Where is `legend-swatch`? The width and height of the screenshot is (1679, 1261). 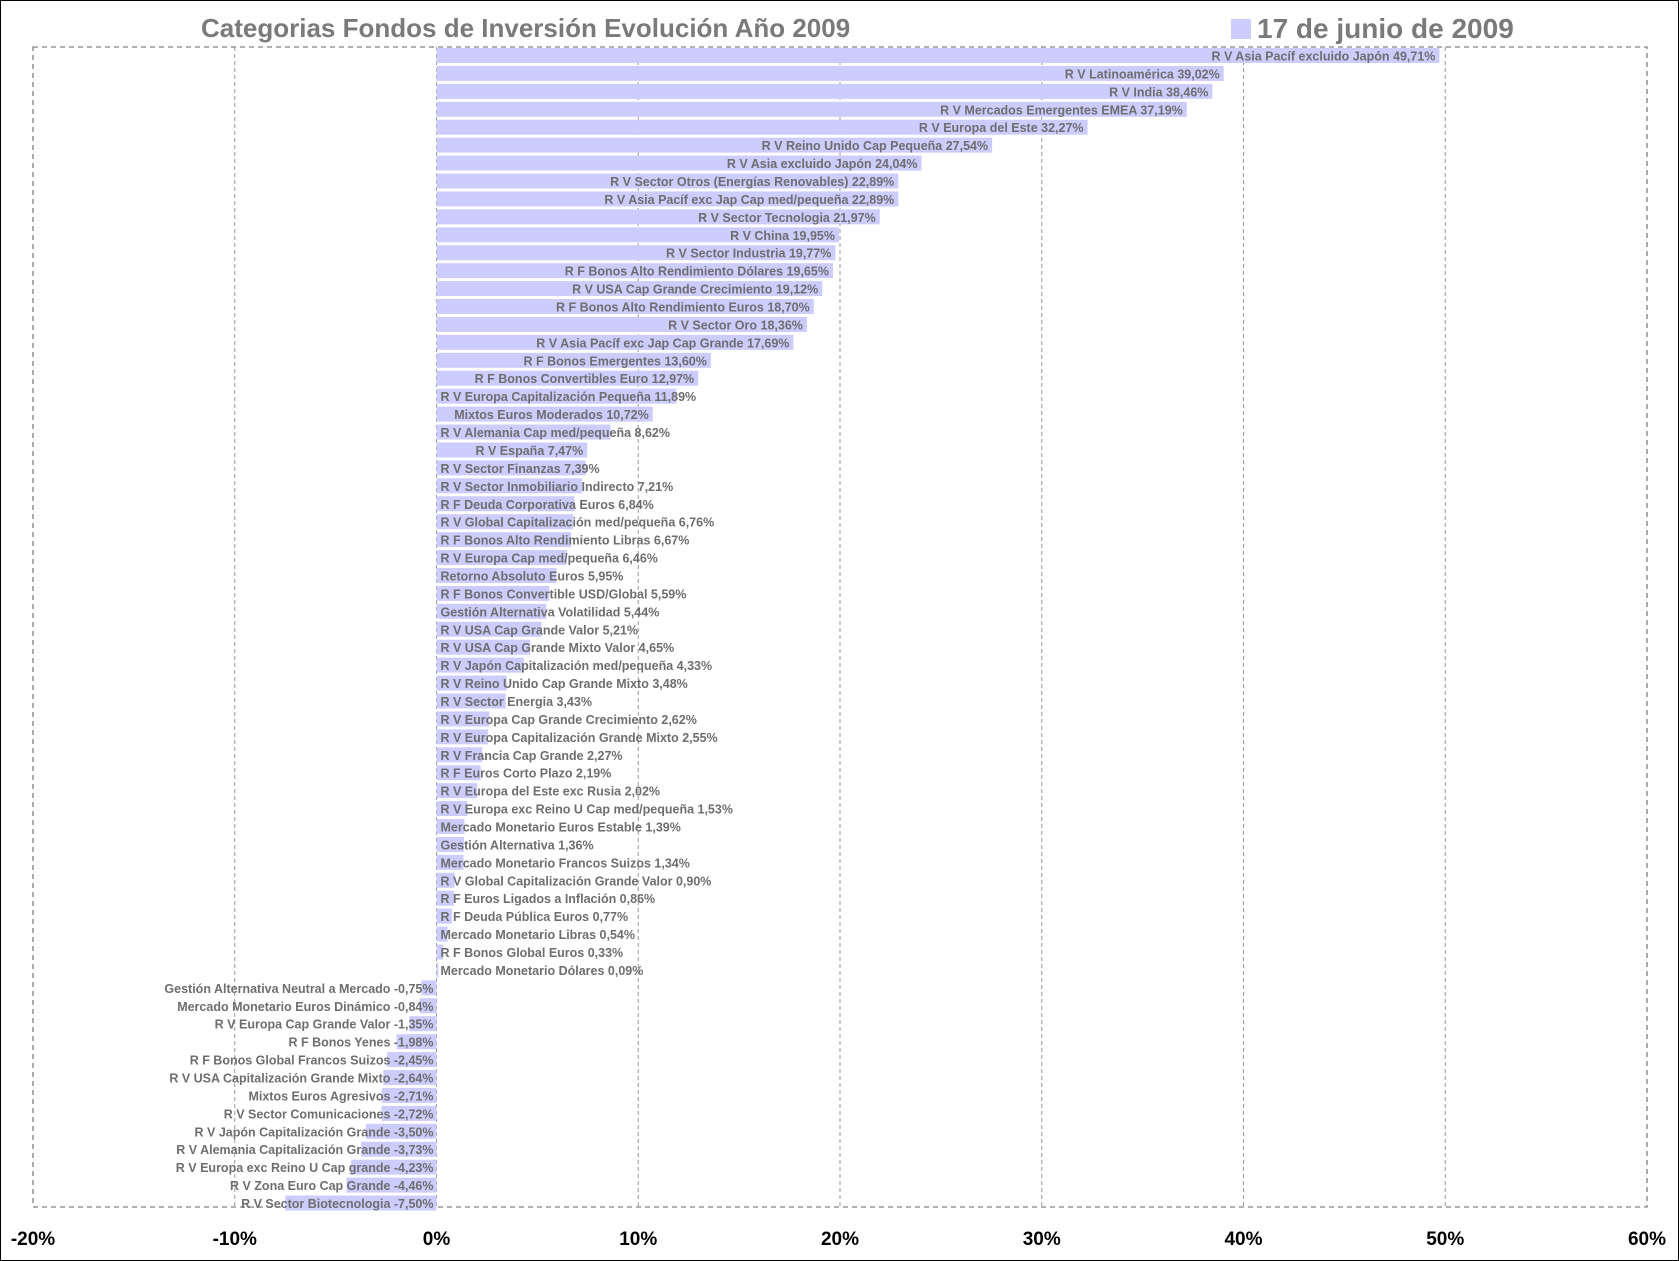
legend-swatch is located at coordinates (1241, 29).